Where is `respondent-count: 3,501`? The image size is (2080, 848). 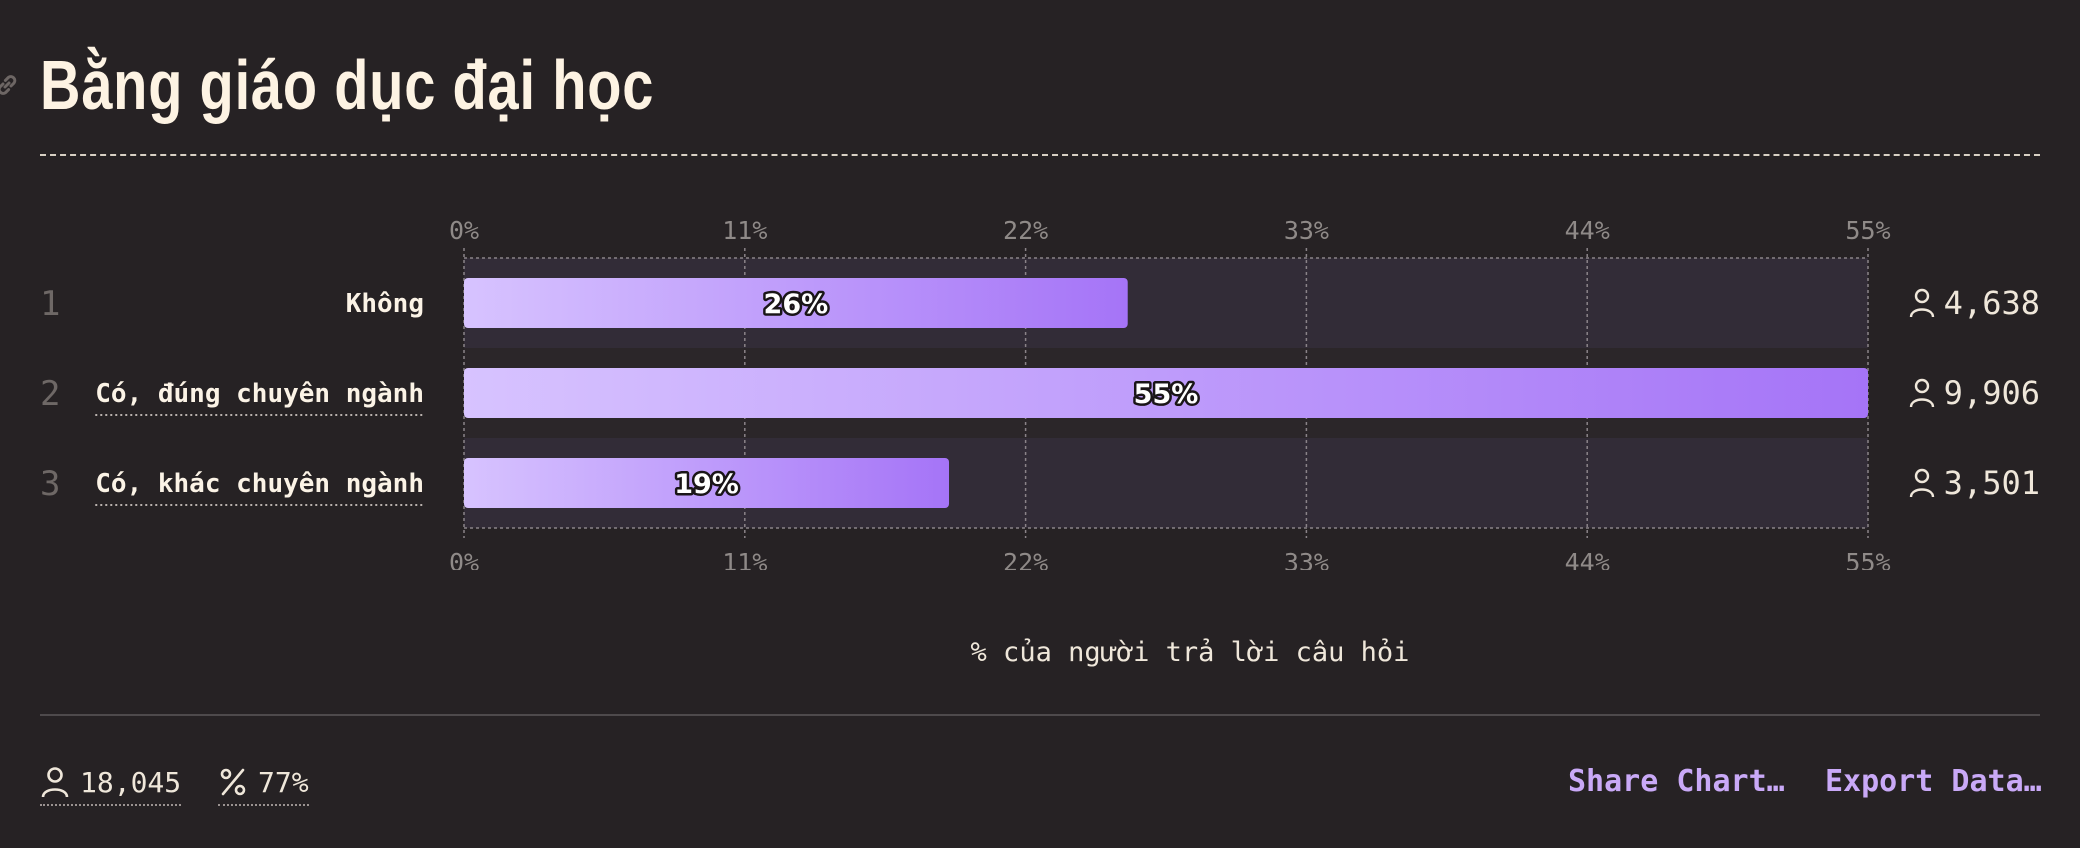 respondent-count: 3,501 is located at coordinates (1992, 483).